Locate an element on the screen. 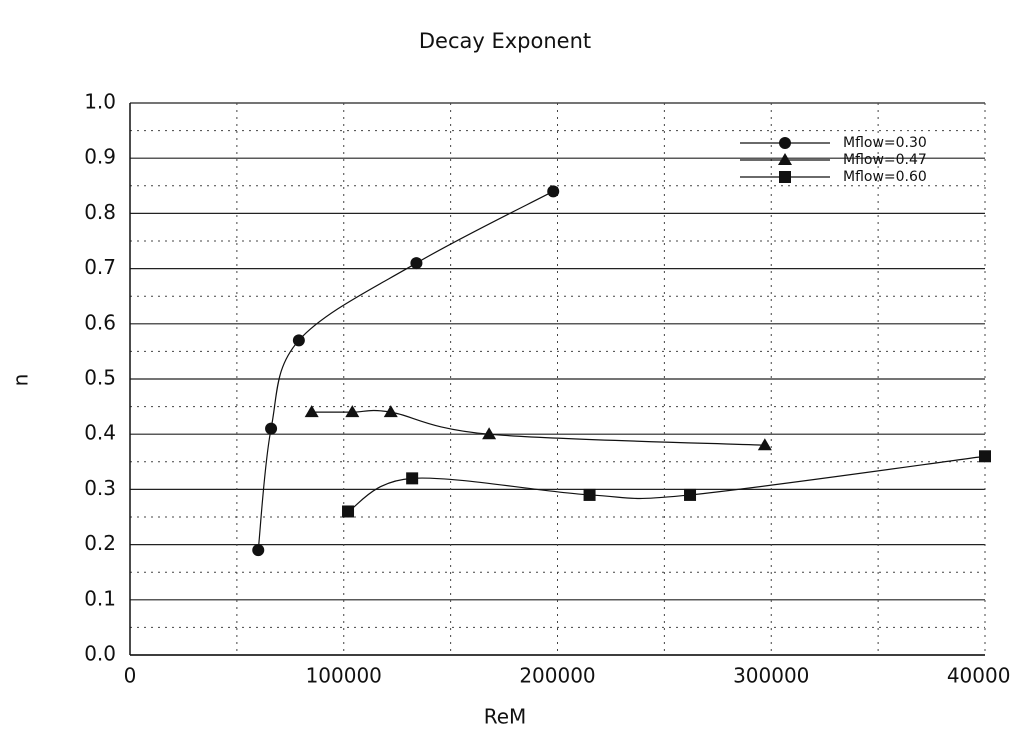  legend-label: Mflow=0.47 is located at coordinates (885, 160).